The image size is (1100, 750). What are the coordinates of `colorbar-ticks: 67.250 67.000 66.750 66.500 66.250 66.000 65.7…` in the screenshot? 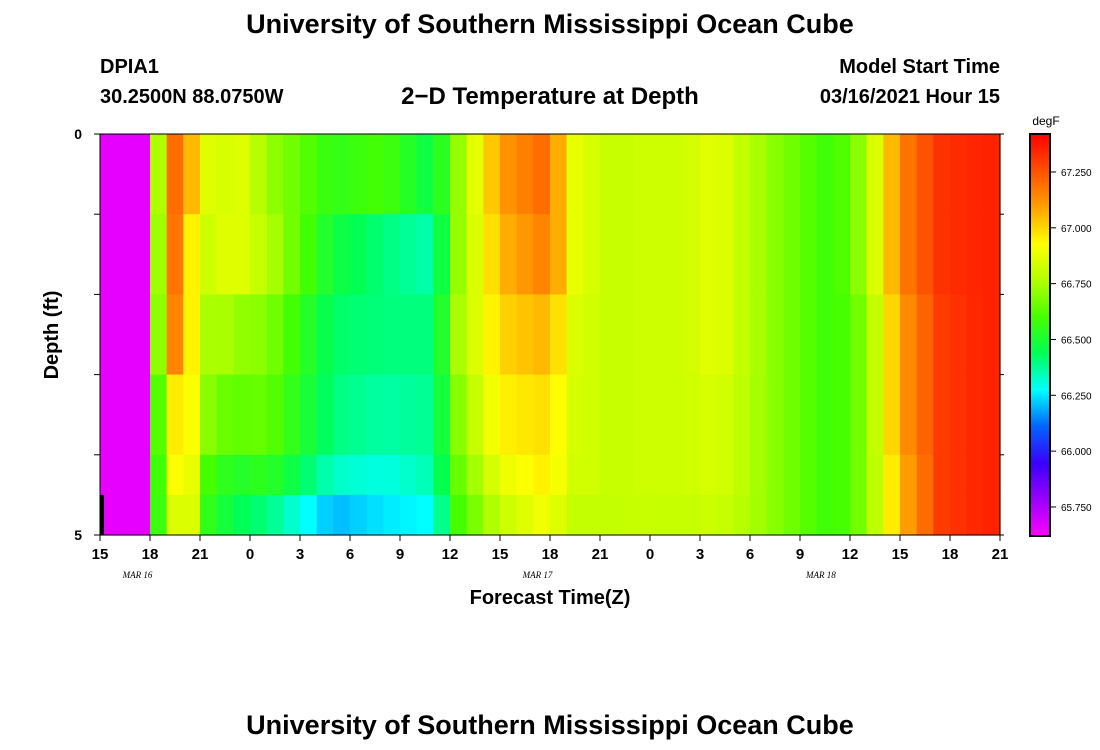 It's located at (1071, 341).